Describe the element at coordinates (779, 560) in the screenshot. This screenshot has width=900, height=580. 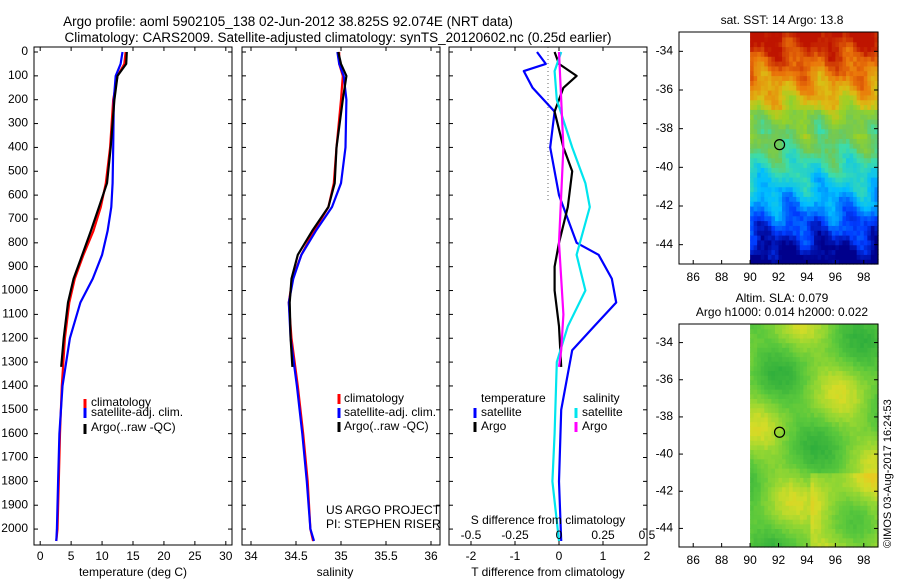
I see `map-xtick-label: 92` at that location.